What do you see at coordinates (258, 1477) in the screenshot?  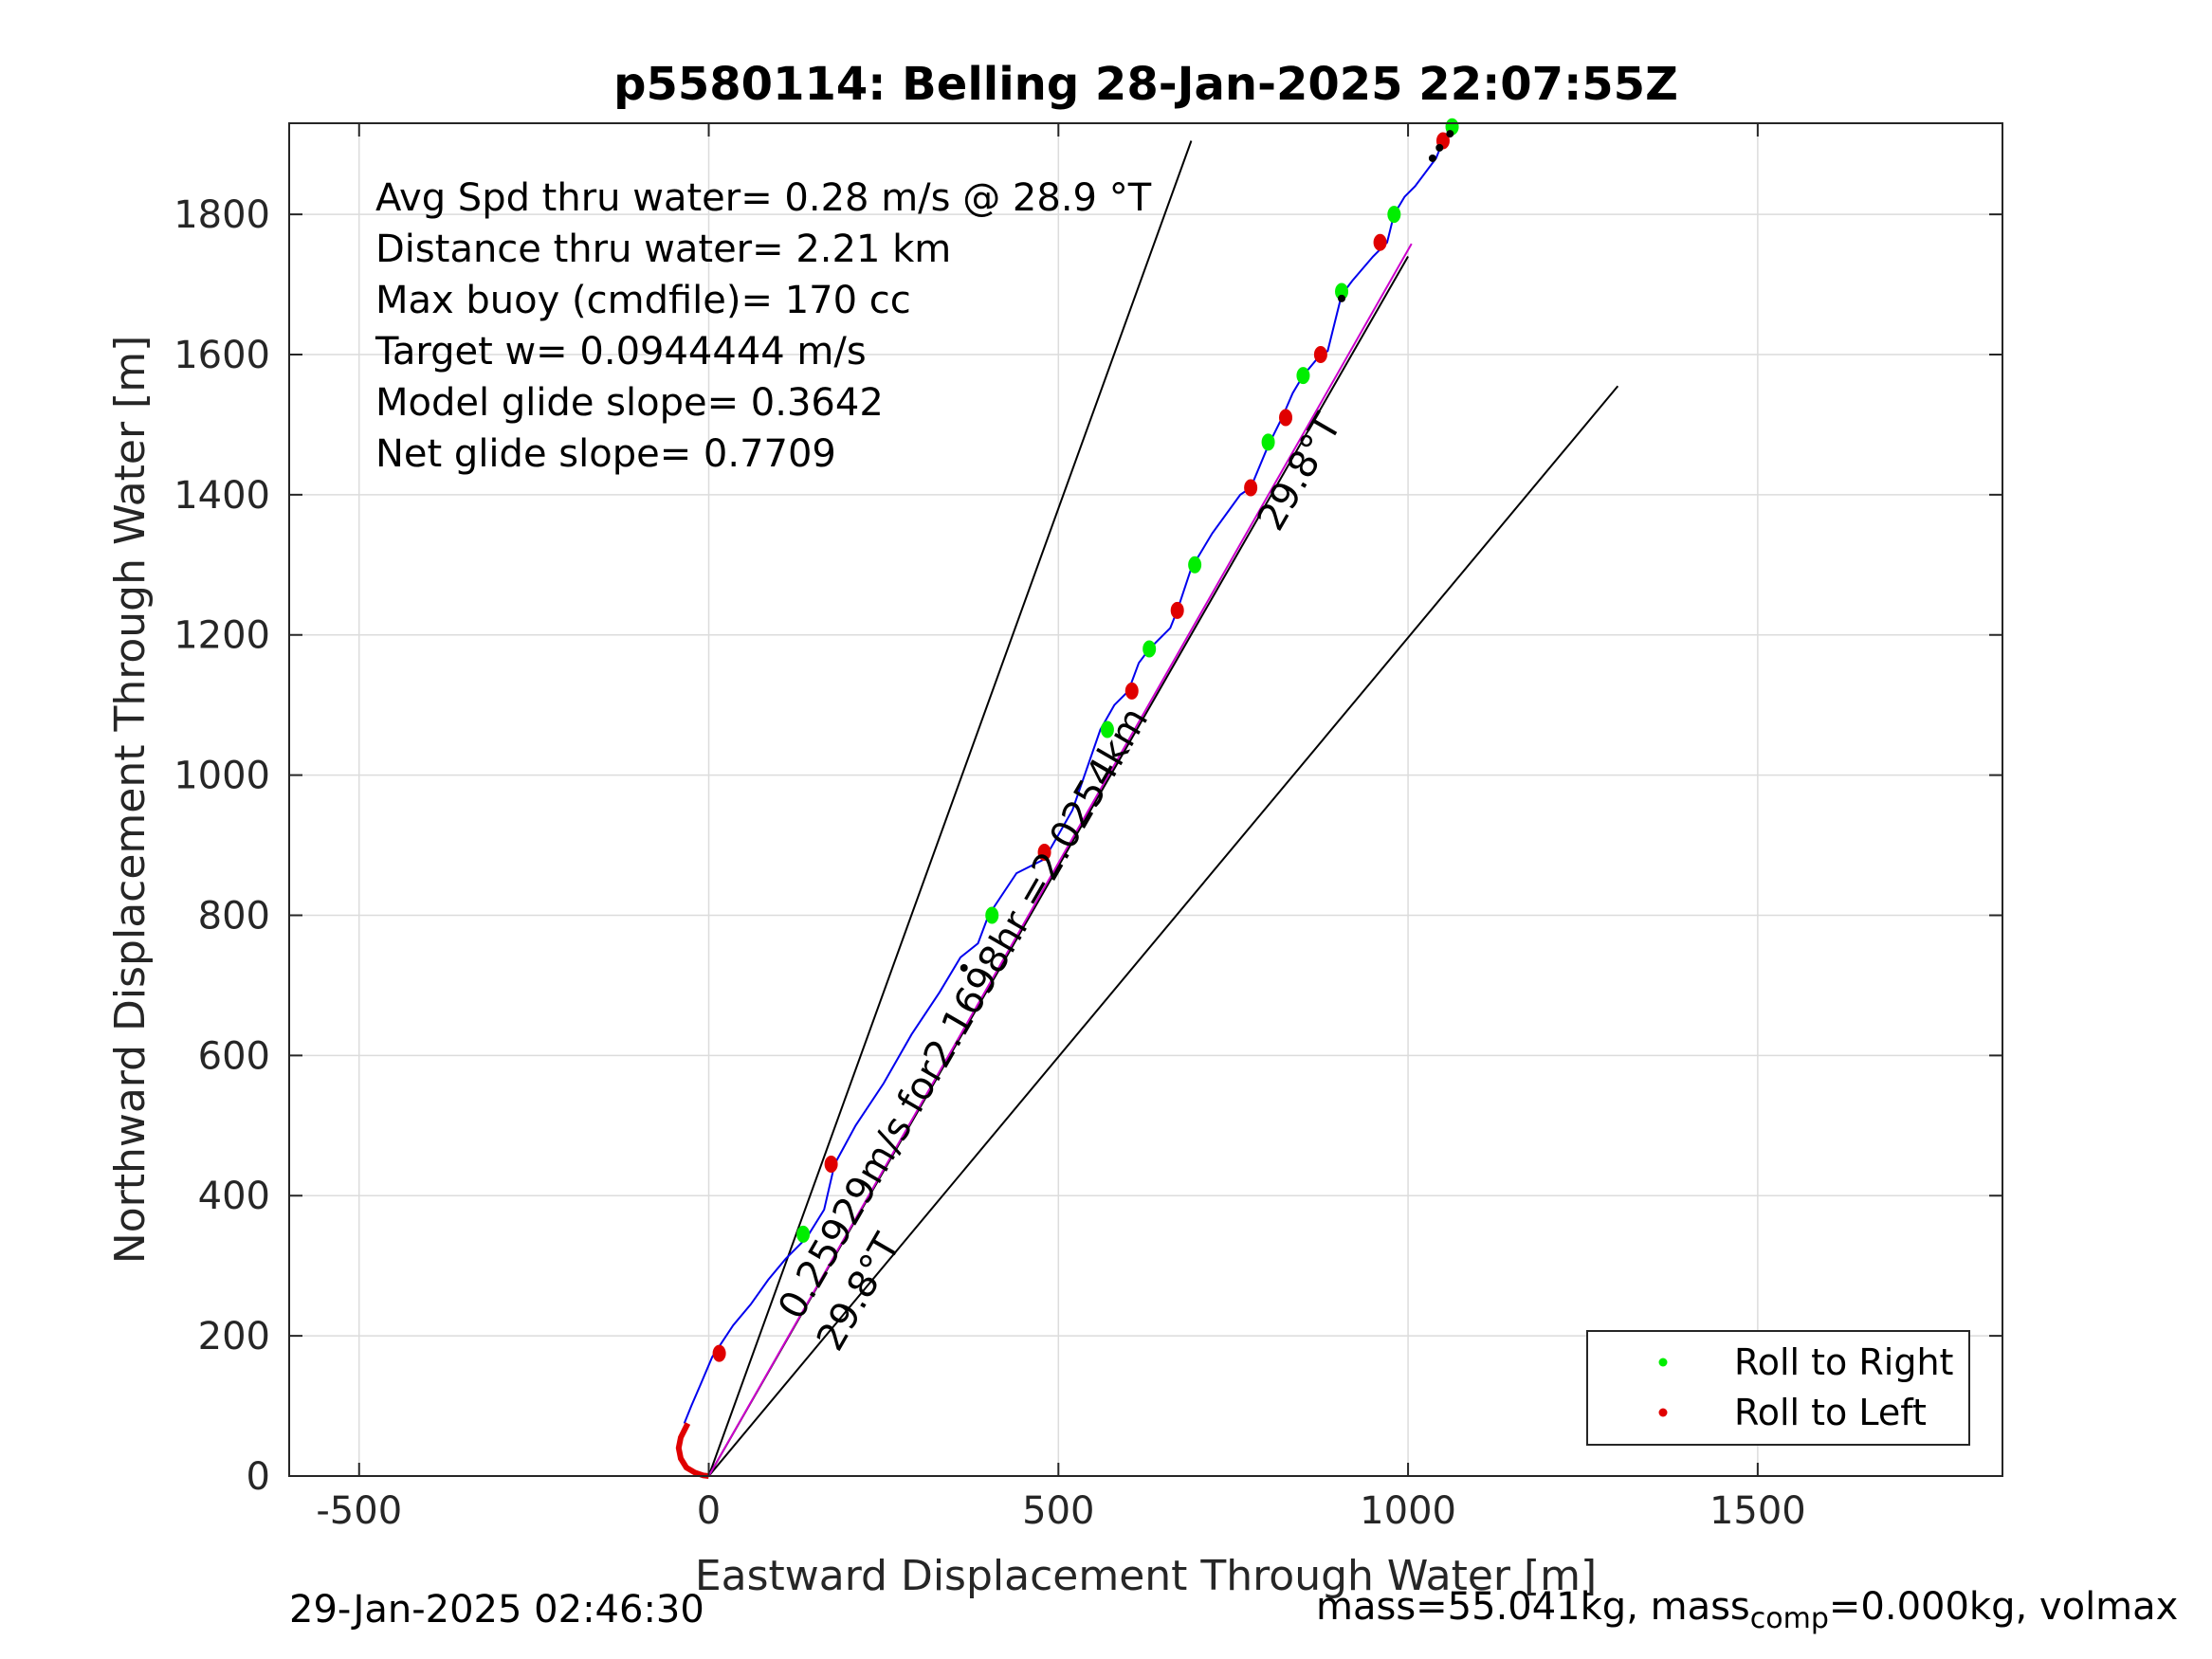 I see `y-tick-label: 0` at bounding box center [258, 1477].